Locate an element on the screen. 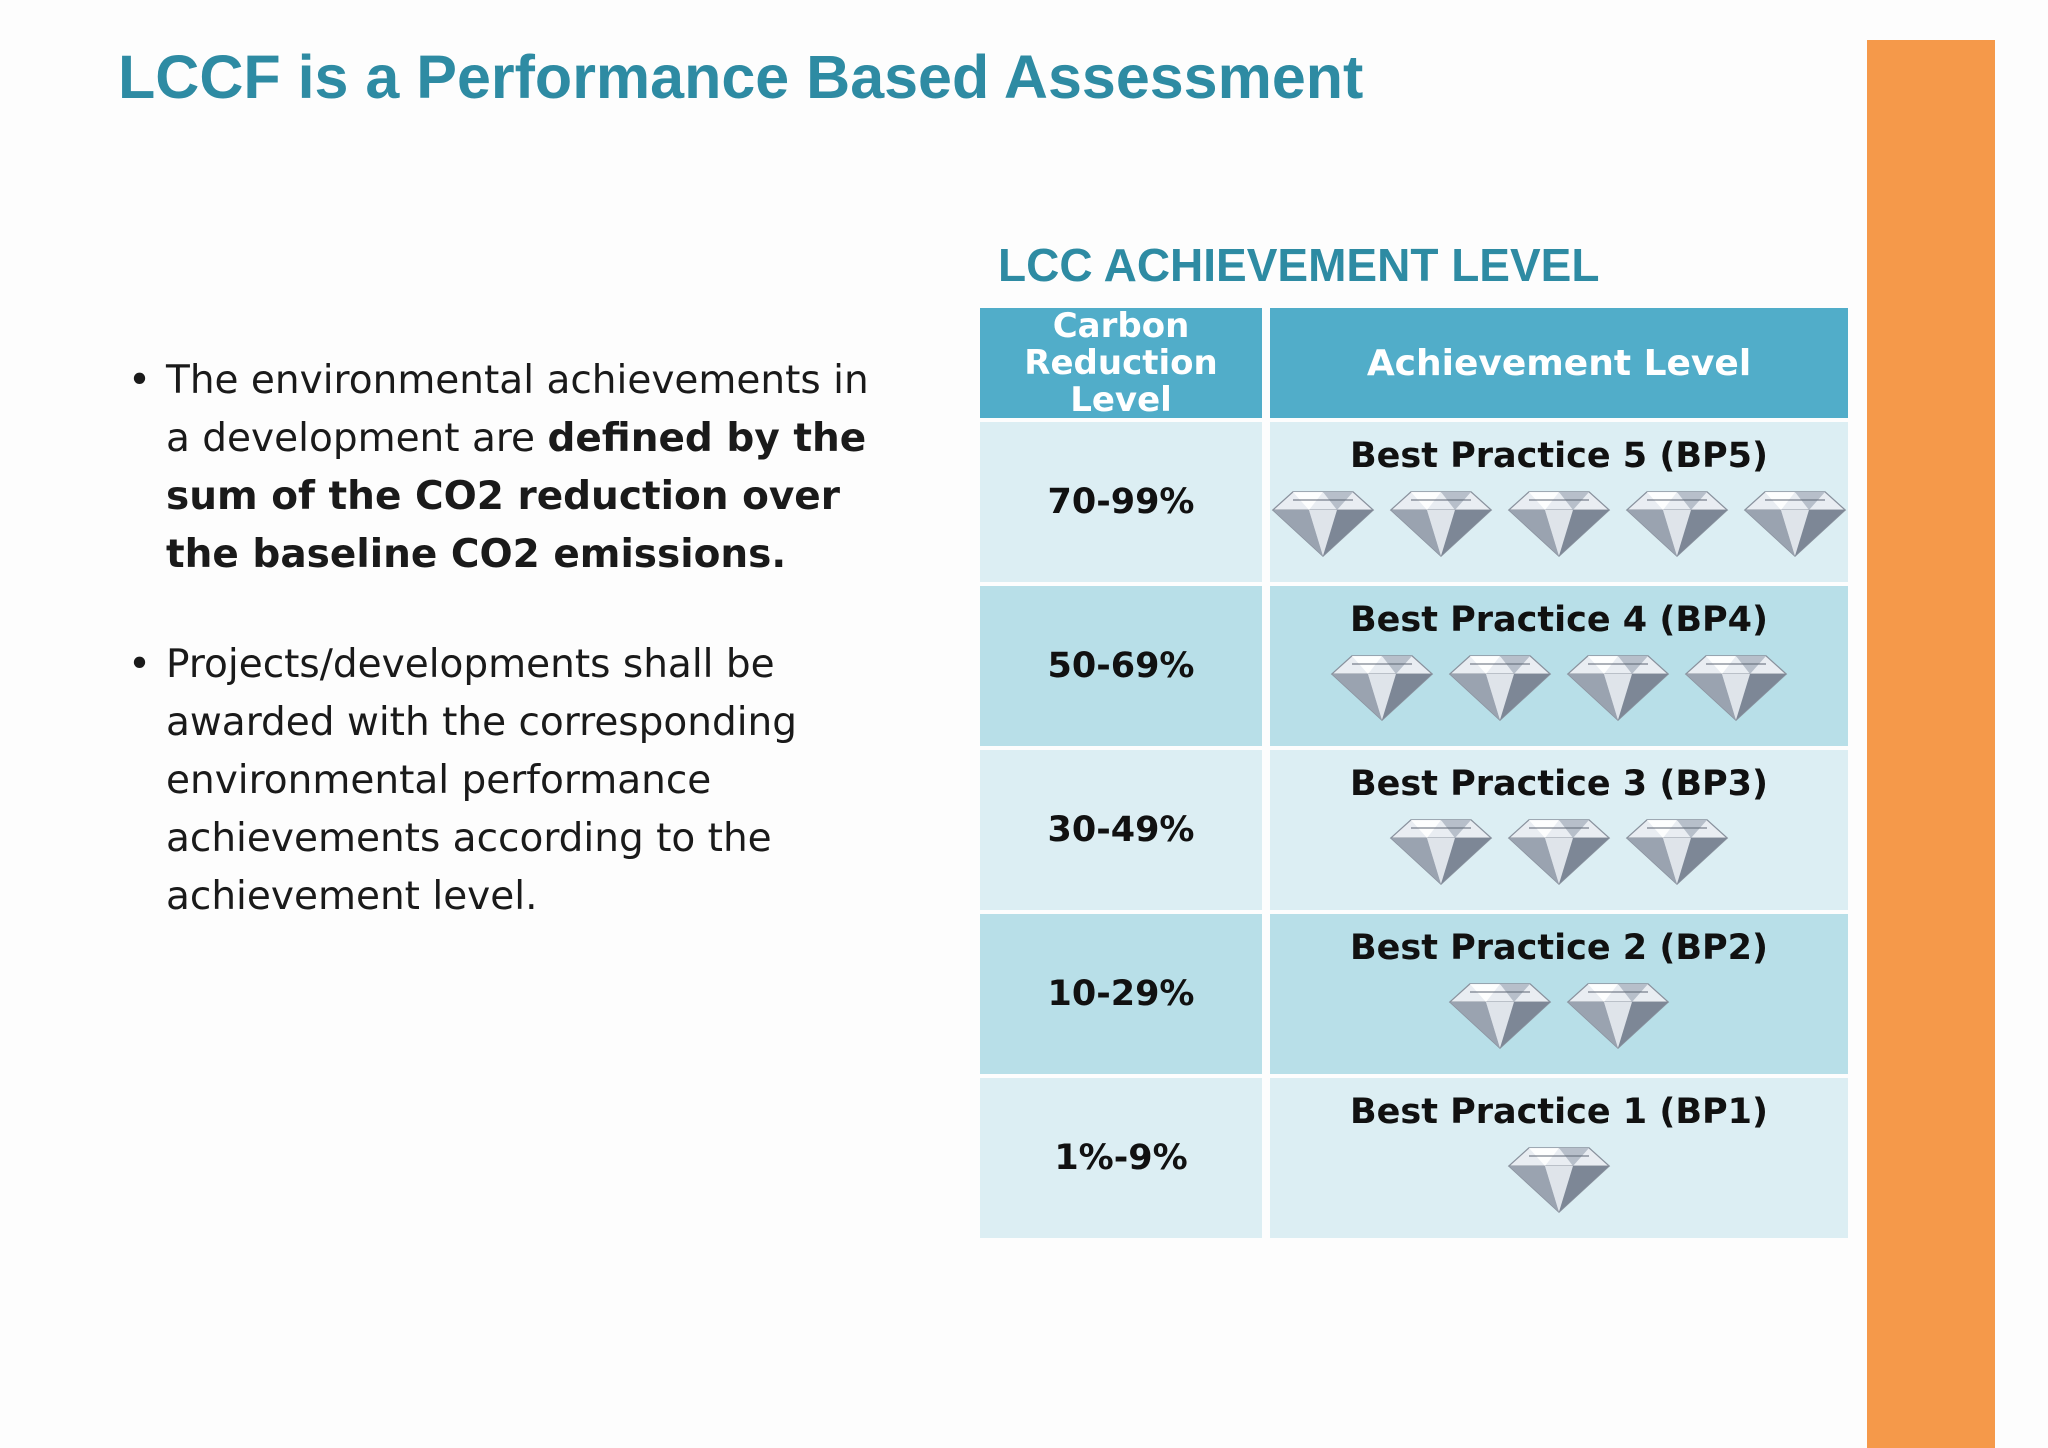 Image resolution: width=2048 pixels, height=1448 pixels. table-cell-range: 10-29% is located at coordinates (1121, 994).